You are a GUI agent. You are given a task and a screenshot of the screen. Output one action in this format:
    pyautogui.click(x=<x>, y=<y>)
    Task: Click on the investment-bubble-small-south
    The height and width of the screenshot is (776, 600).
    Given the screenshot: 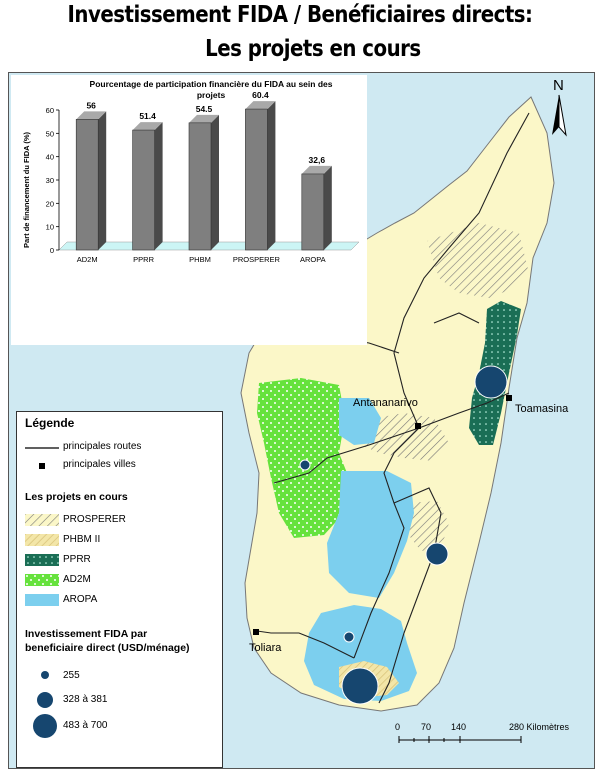 What is the action you would take?
    pyautogui.click(x=349, y=637)
    